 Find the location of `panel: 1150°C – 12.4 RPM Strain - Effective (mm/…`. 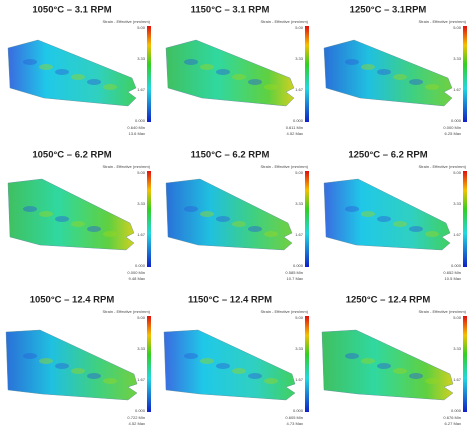

panel: 1150°C – 12.4 RPM Strain - Effective (mm/… is located at coordinates (236, 360).